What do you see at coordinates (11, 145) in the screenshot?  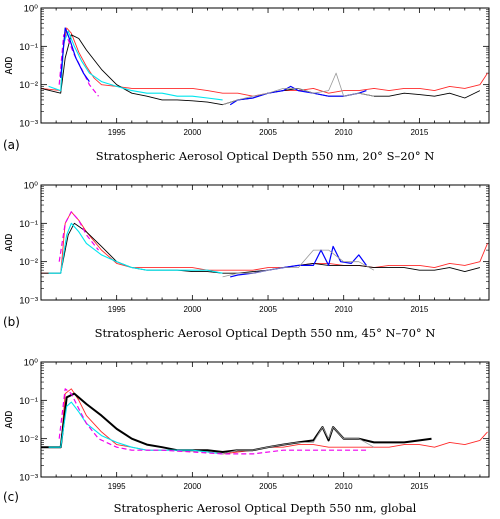 I see `panel-letter: (a)` at bounding box center [11, 145].